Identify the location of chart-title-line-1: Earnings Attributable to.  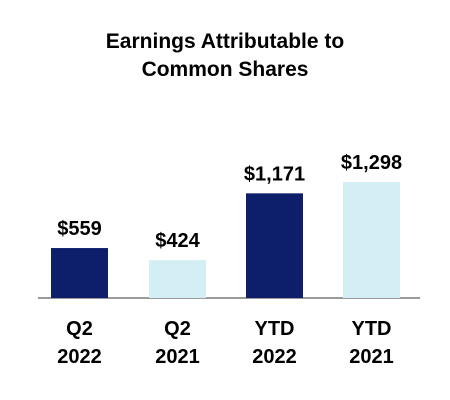
(225, 41).